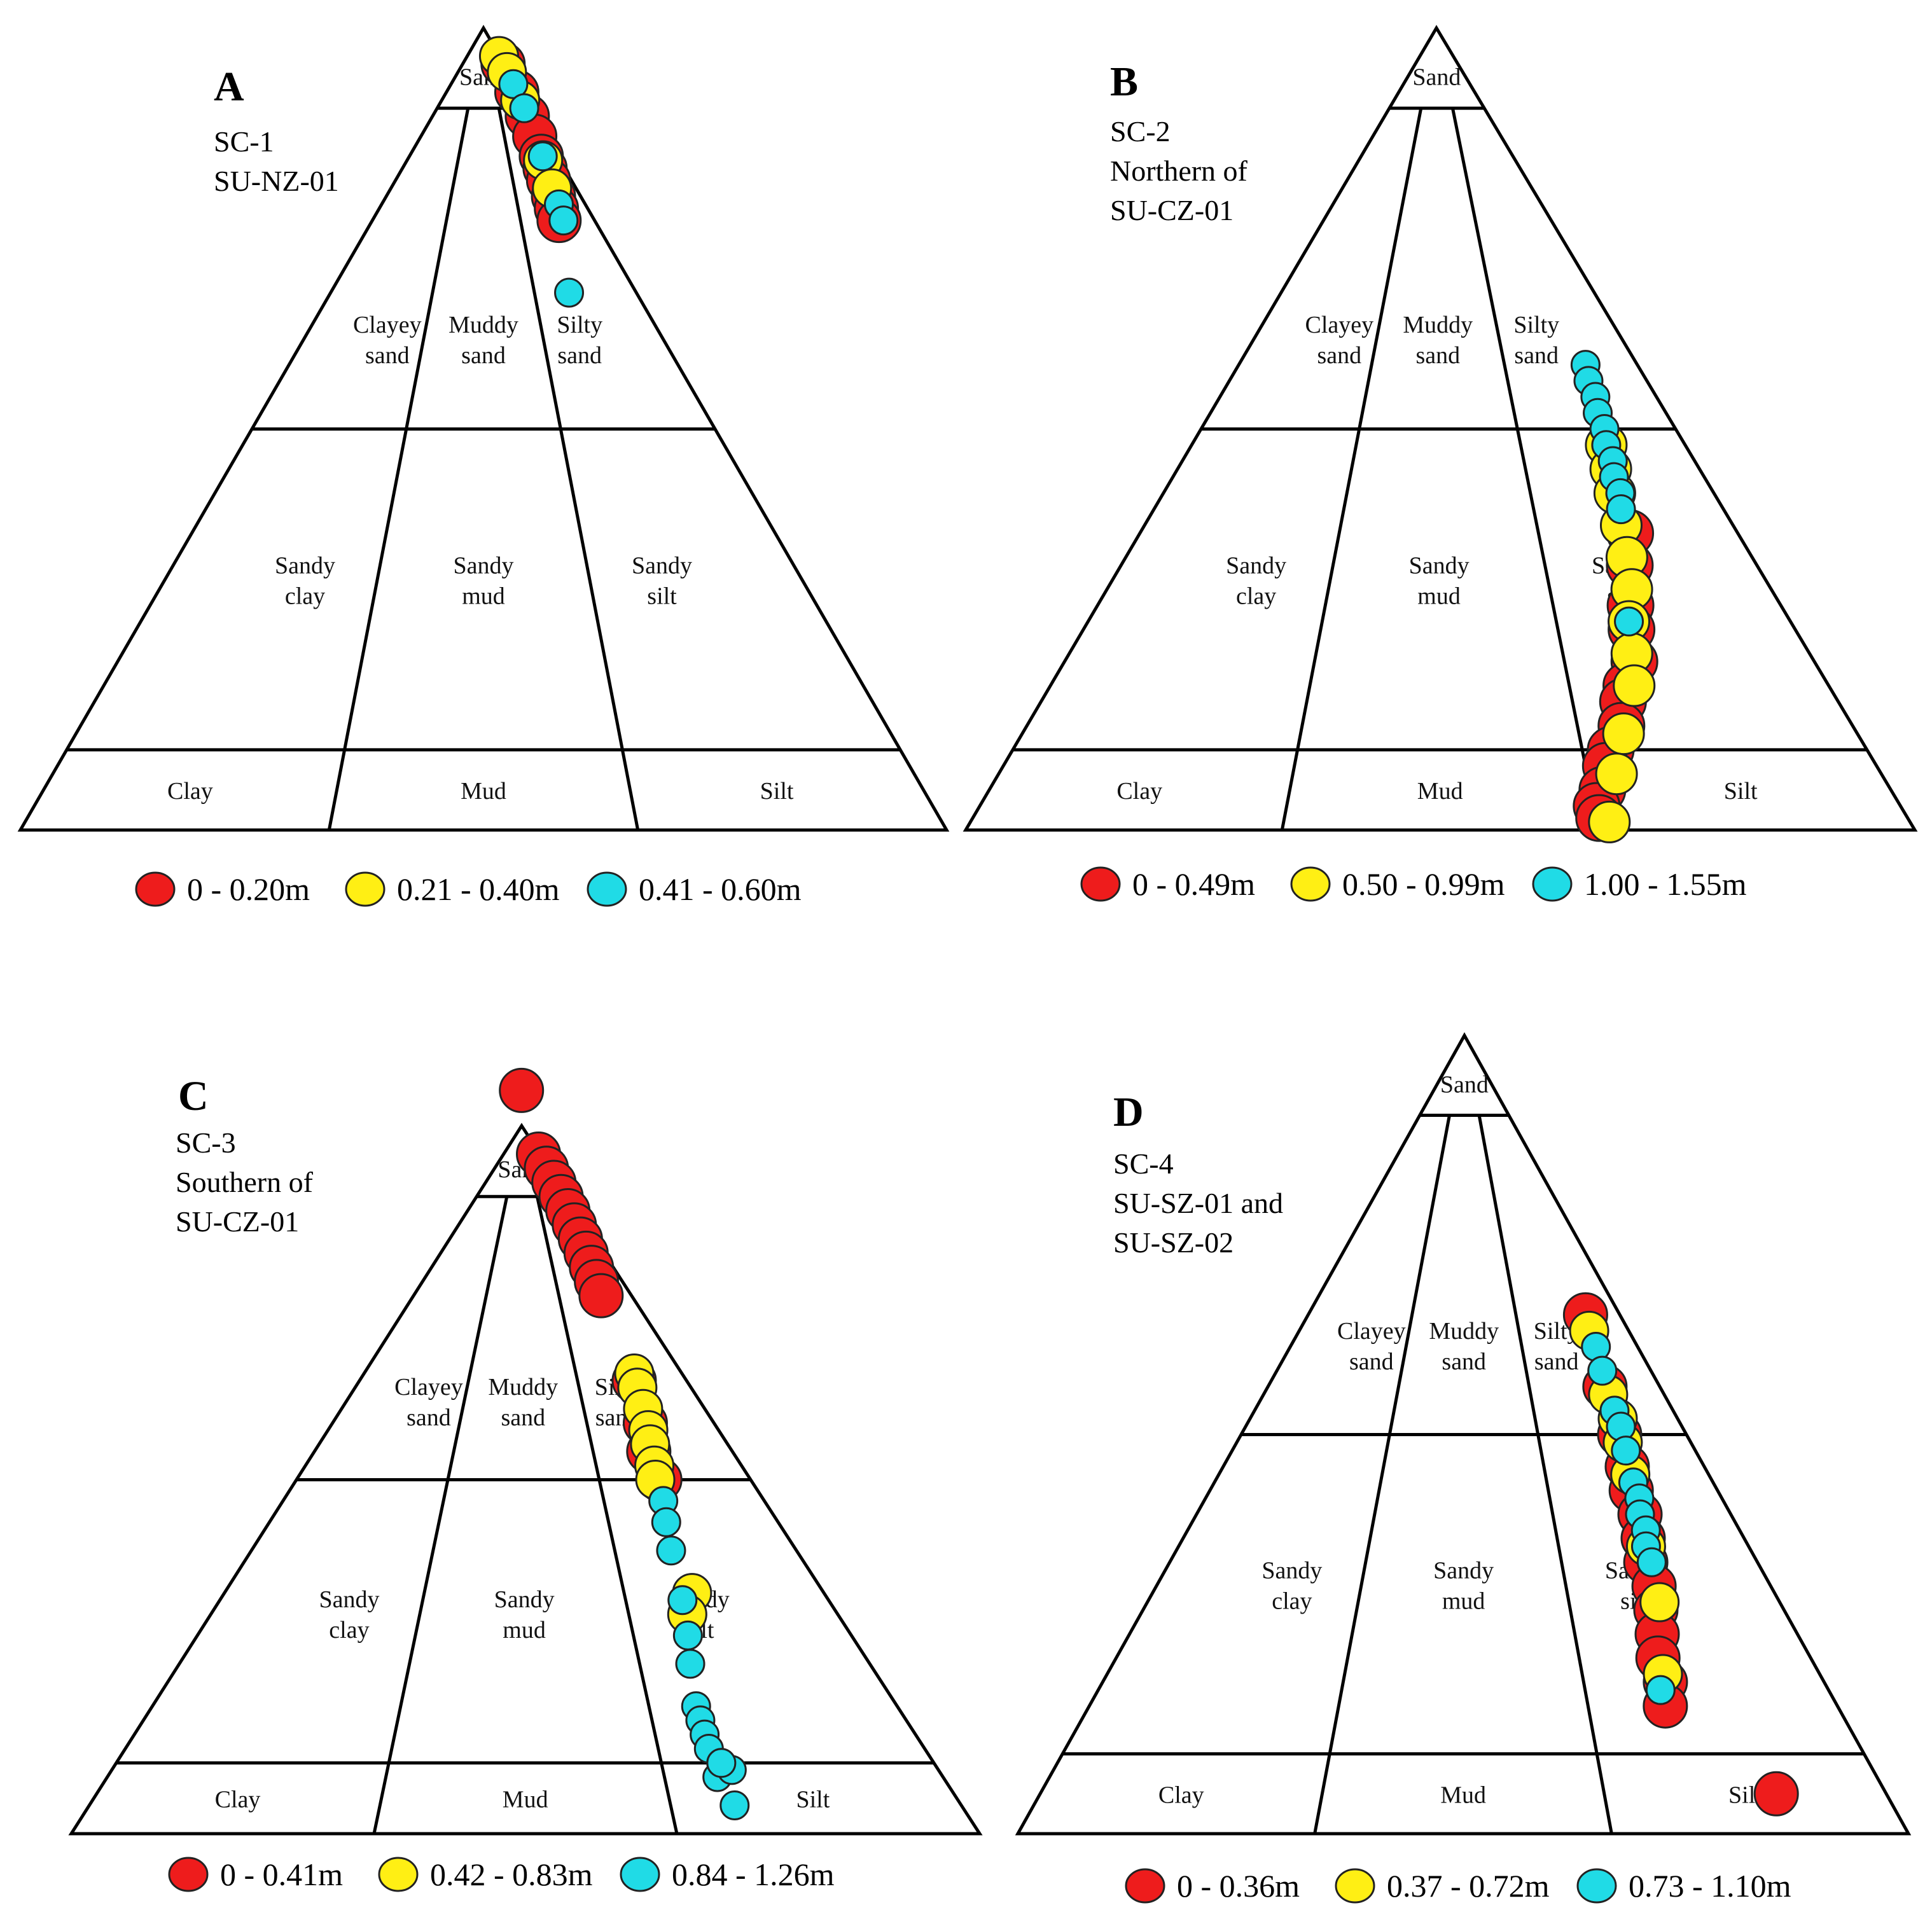  Describe the element at coordinates (1140, 131) in the screenshot. I see `panel-title-line: SC-2` at that location.